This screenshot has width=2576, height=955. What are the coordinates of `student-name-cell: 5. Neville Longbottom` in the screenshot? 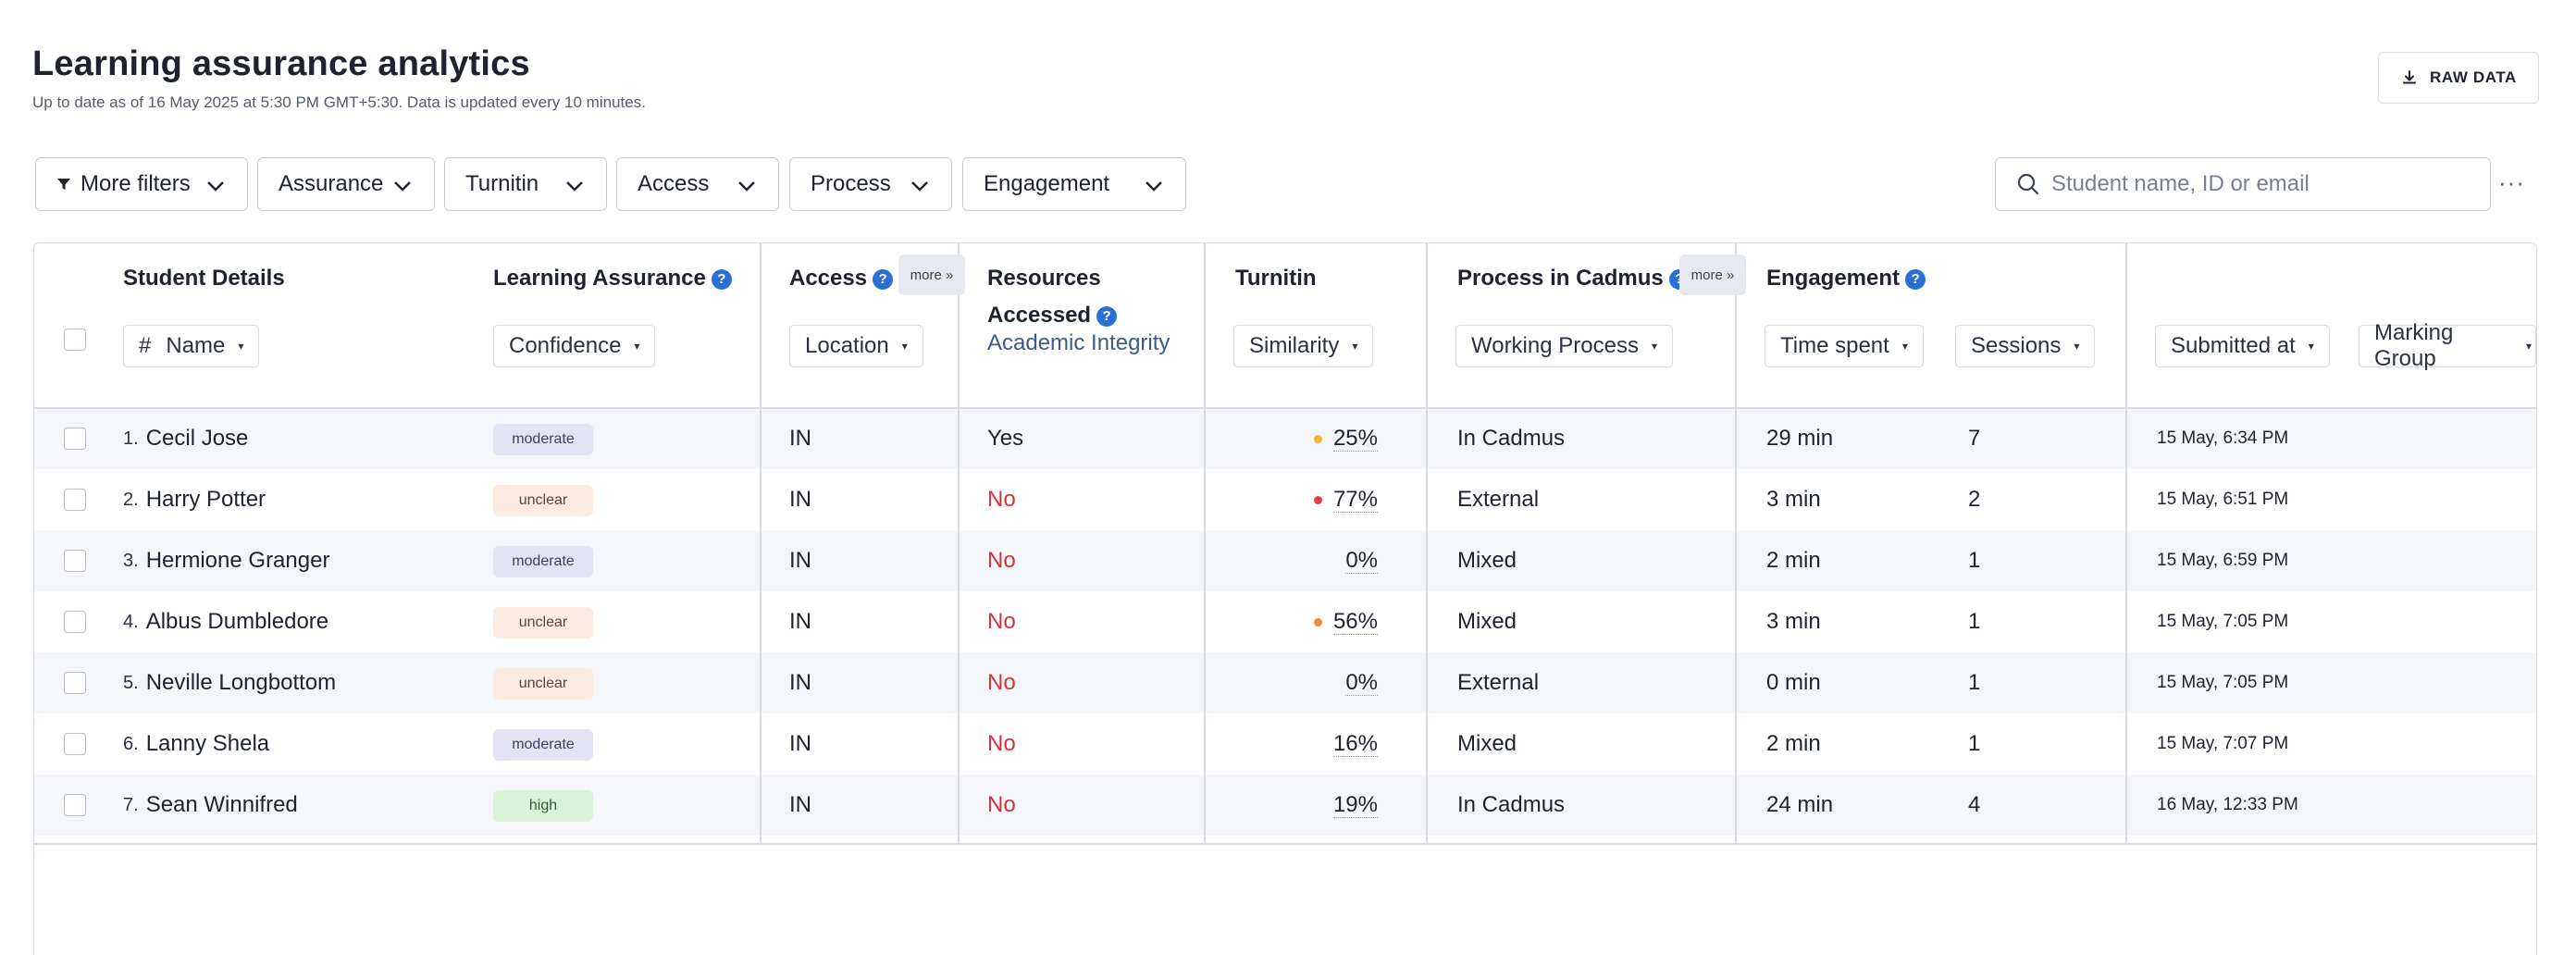 It's located at (230, 683).